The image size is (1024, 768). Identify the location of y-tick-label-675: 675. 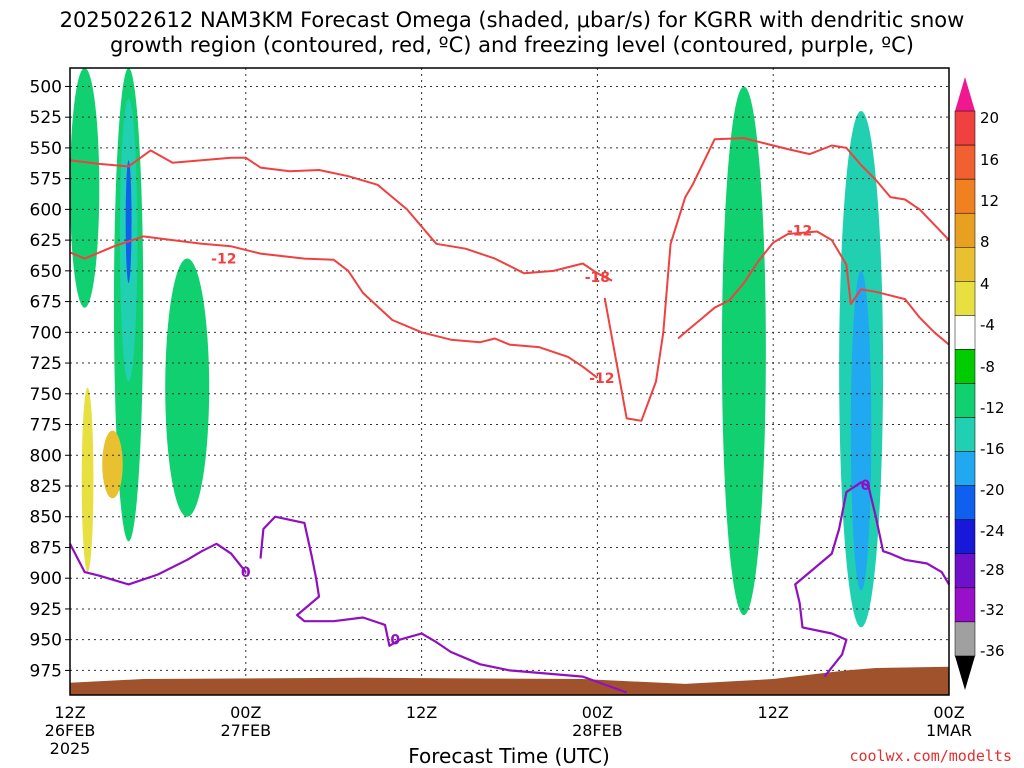
(46, 303).